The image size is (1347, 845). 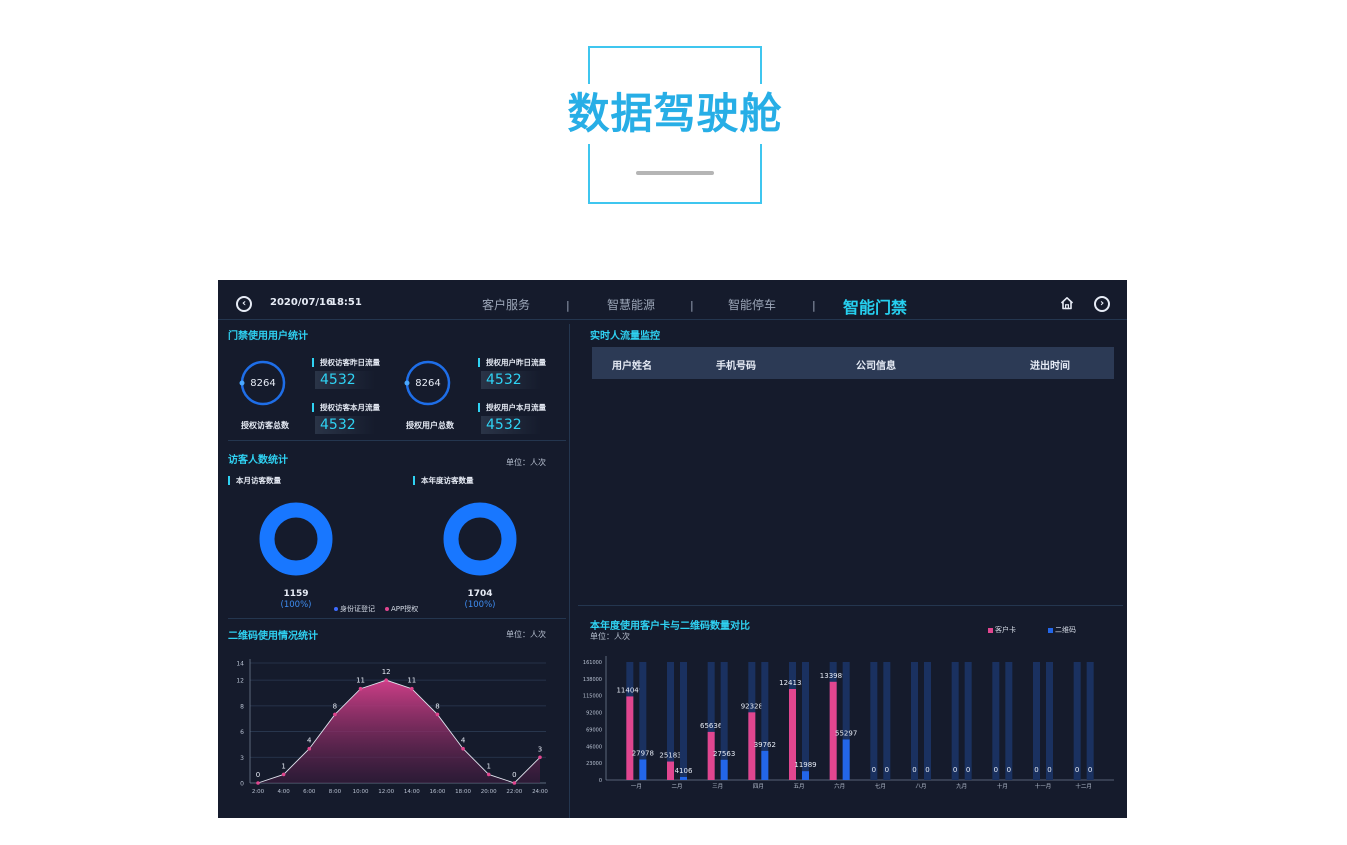 I want to click on month-visitors-pct: (100%), so click(x=296, y=605).